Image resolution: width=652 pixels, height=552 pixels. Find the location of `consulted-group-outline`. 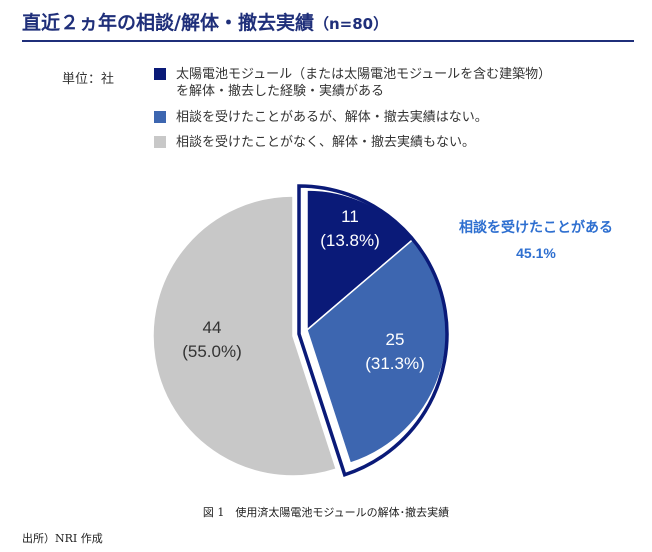

consulted-group-outline is located at coordinates (373, 330).